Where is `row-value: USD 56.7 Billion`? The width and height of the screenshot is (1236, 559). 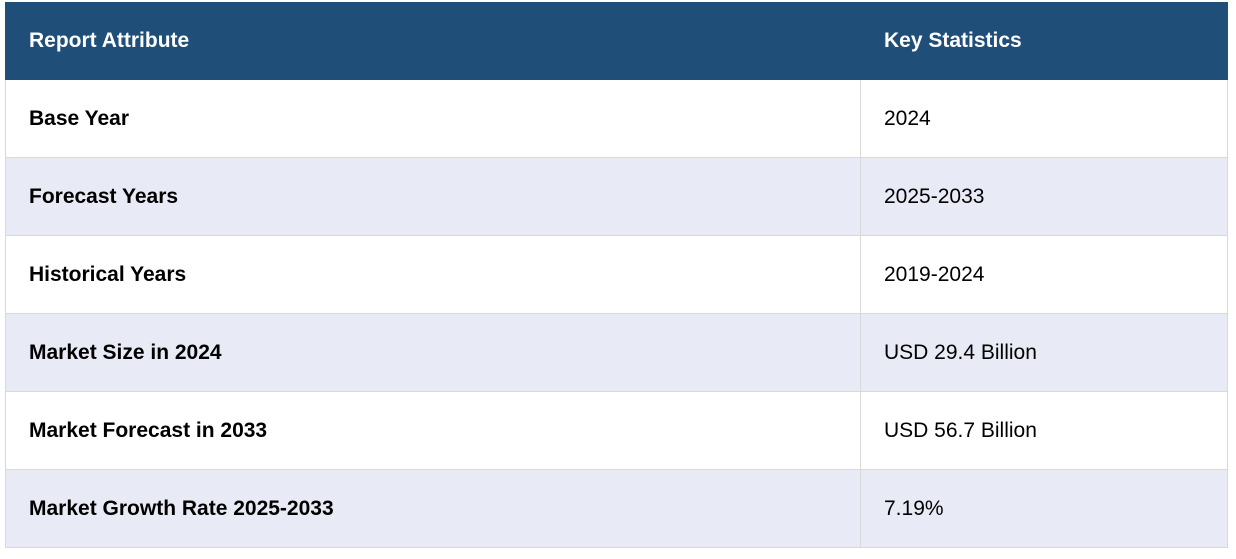
row-value: USD 56.7 Billion is located at coordinates (1044, 430).